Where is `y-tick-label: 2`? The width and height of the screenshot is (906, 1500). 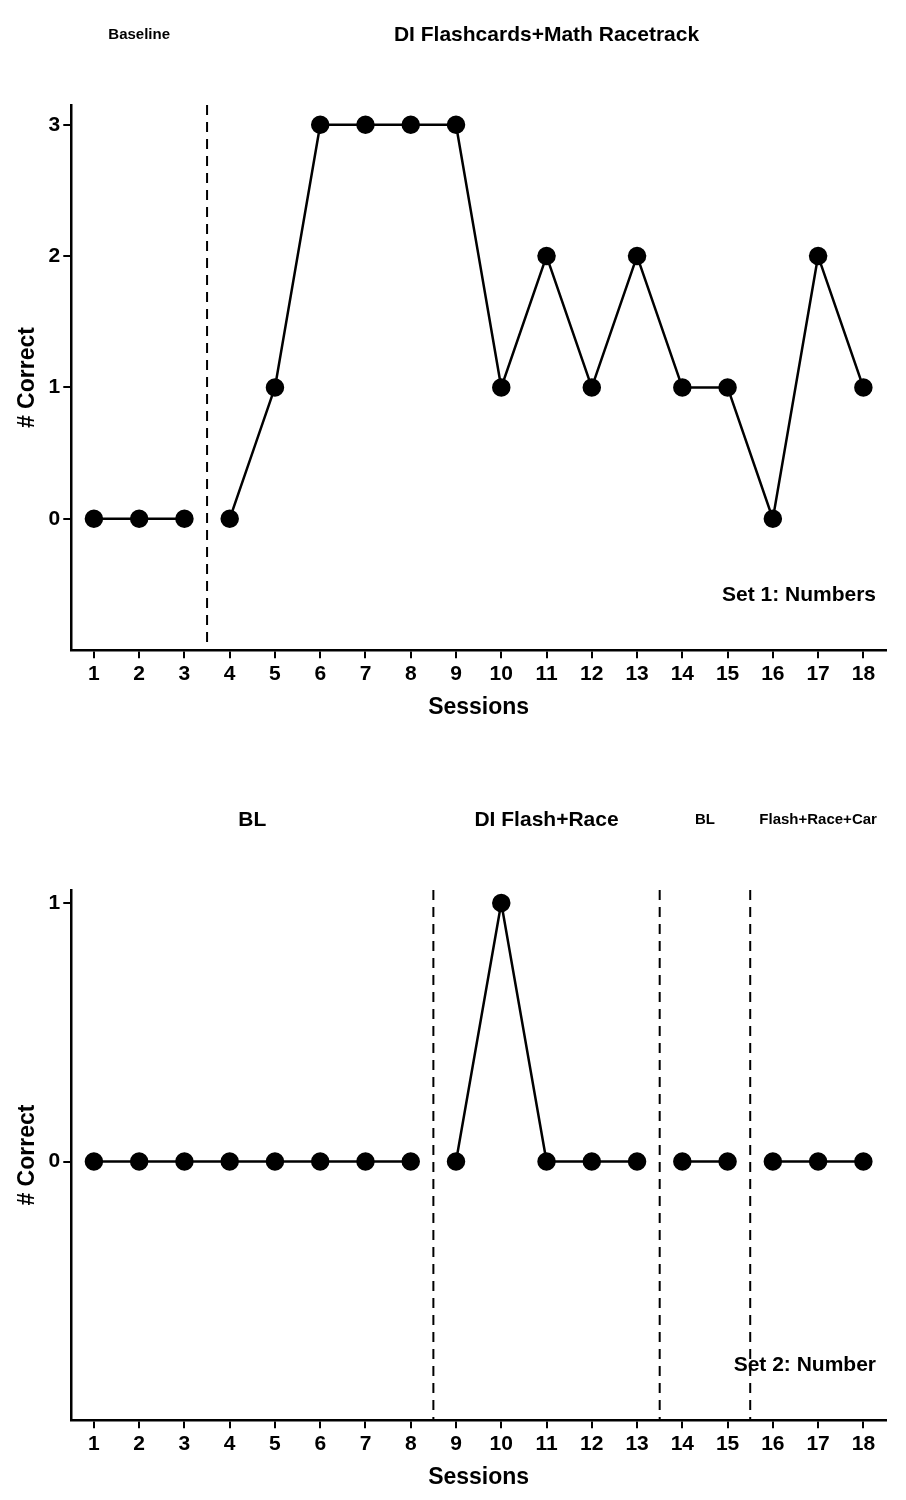
y-tick-label: 2 is located at coordinates (54, 254).